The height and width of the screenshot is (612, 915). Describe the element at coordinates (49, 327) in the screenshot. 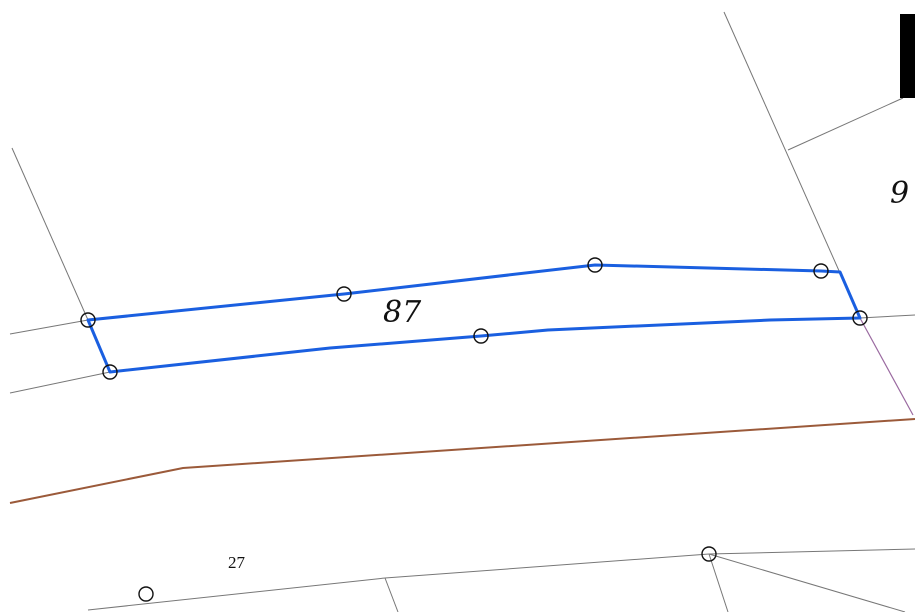

I see `boundary-left-upper` at that location.